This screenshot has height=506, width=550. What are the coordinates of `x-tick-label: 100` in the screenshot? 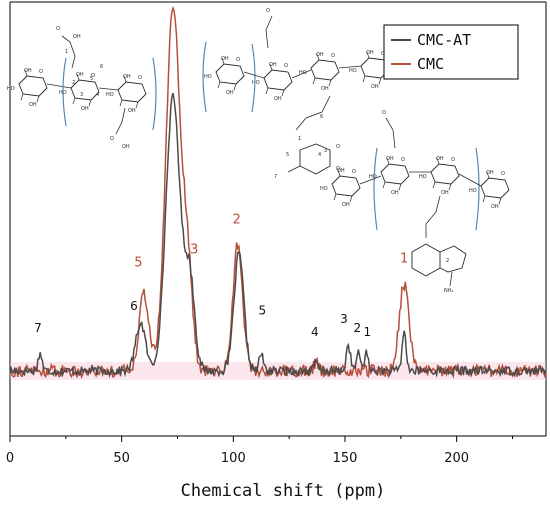 It's located at (233, 458).